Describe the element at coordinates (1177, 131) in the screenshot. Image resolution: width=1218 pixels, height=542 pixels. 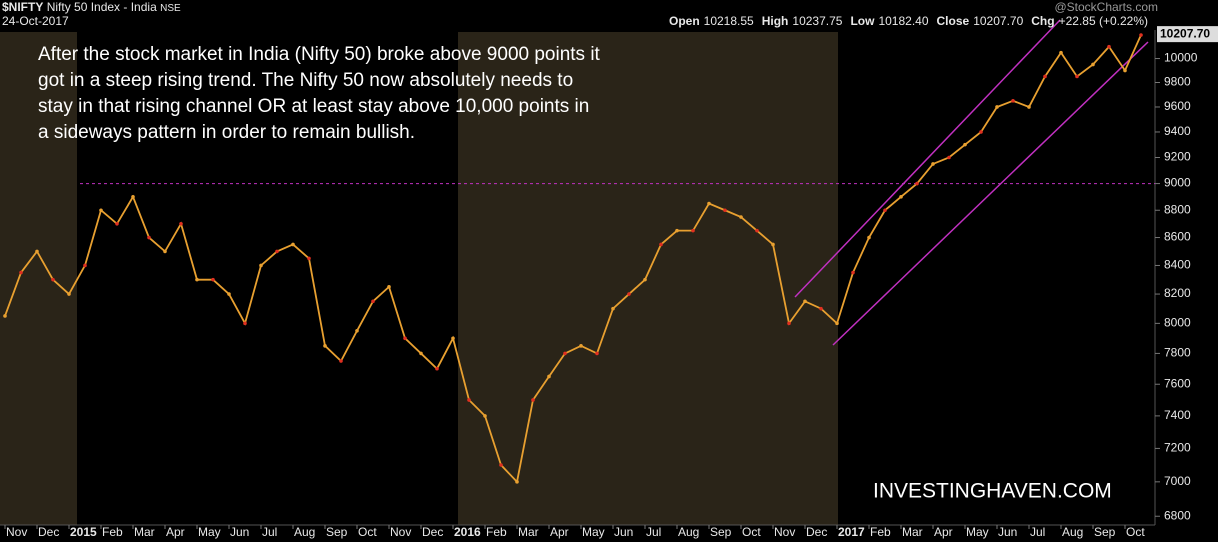
I see `y-tick-label: 9400` at that location.